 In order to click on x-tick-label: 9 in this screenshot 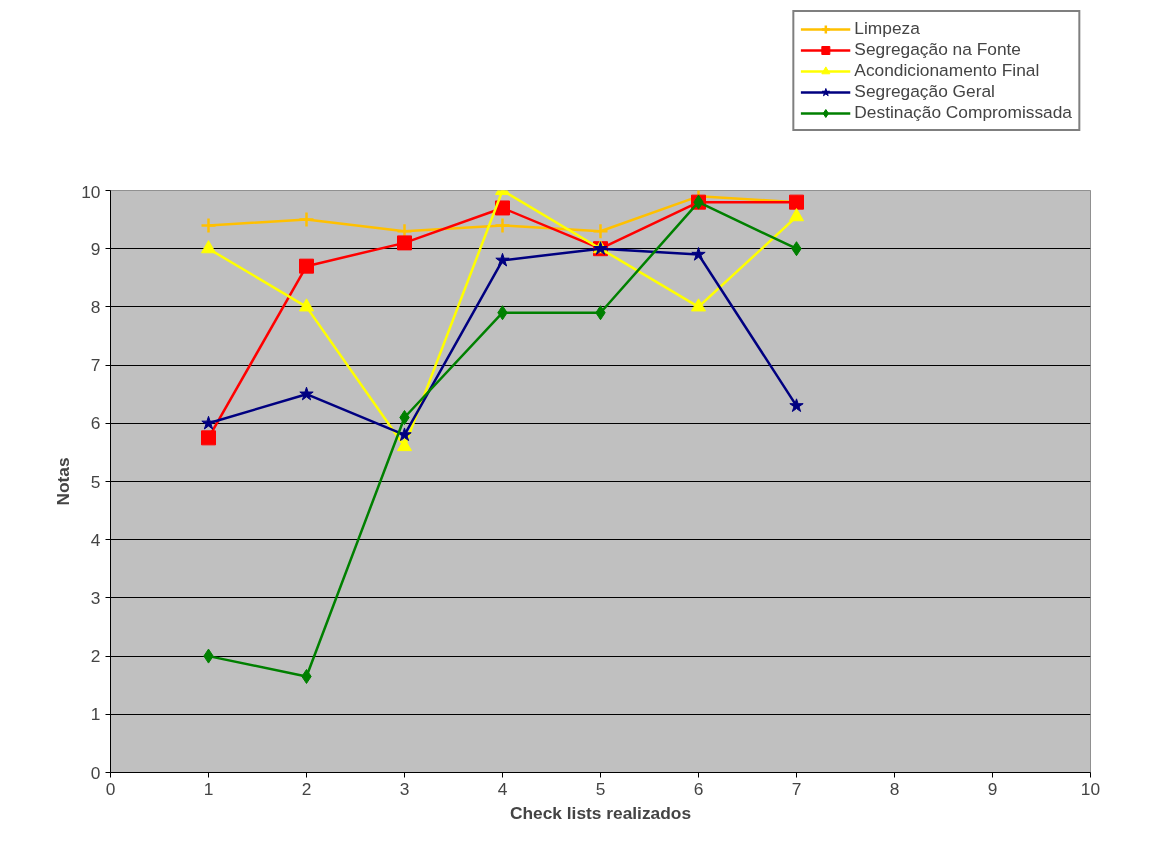, I will do `click(992, 788)`.